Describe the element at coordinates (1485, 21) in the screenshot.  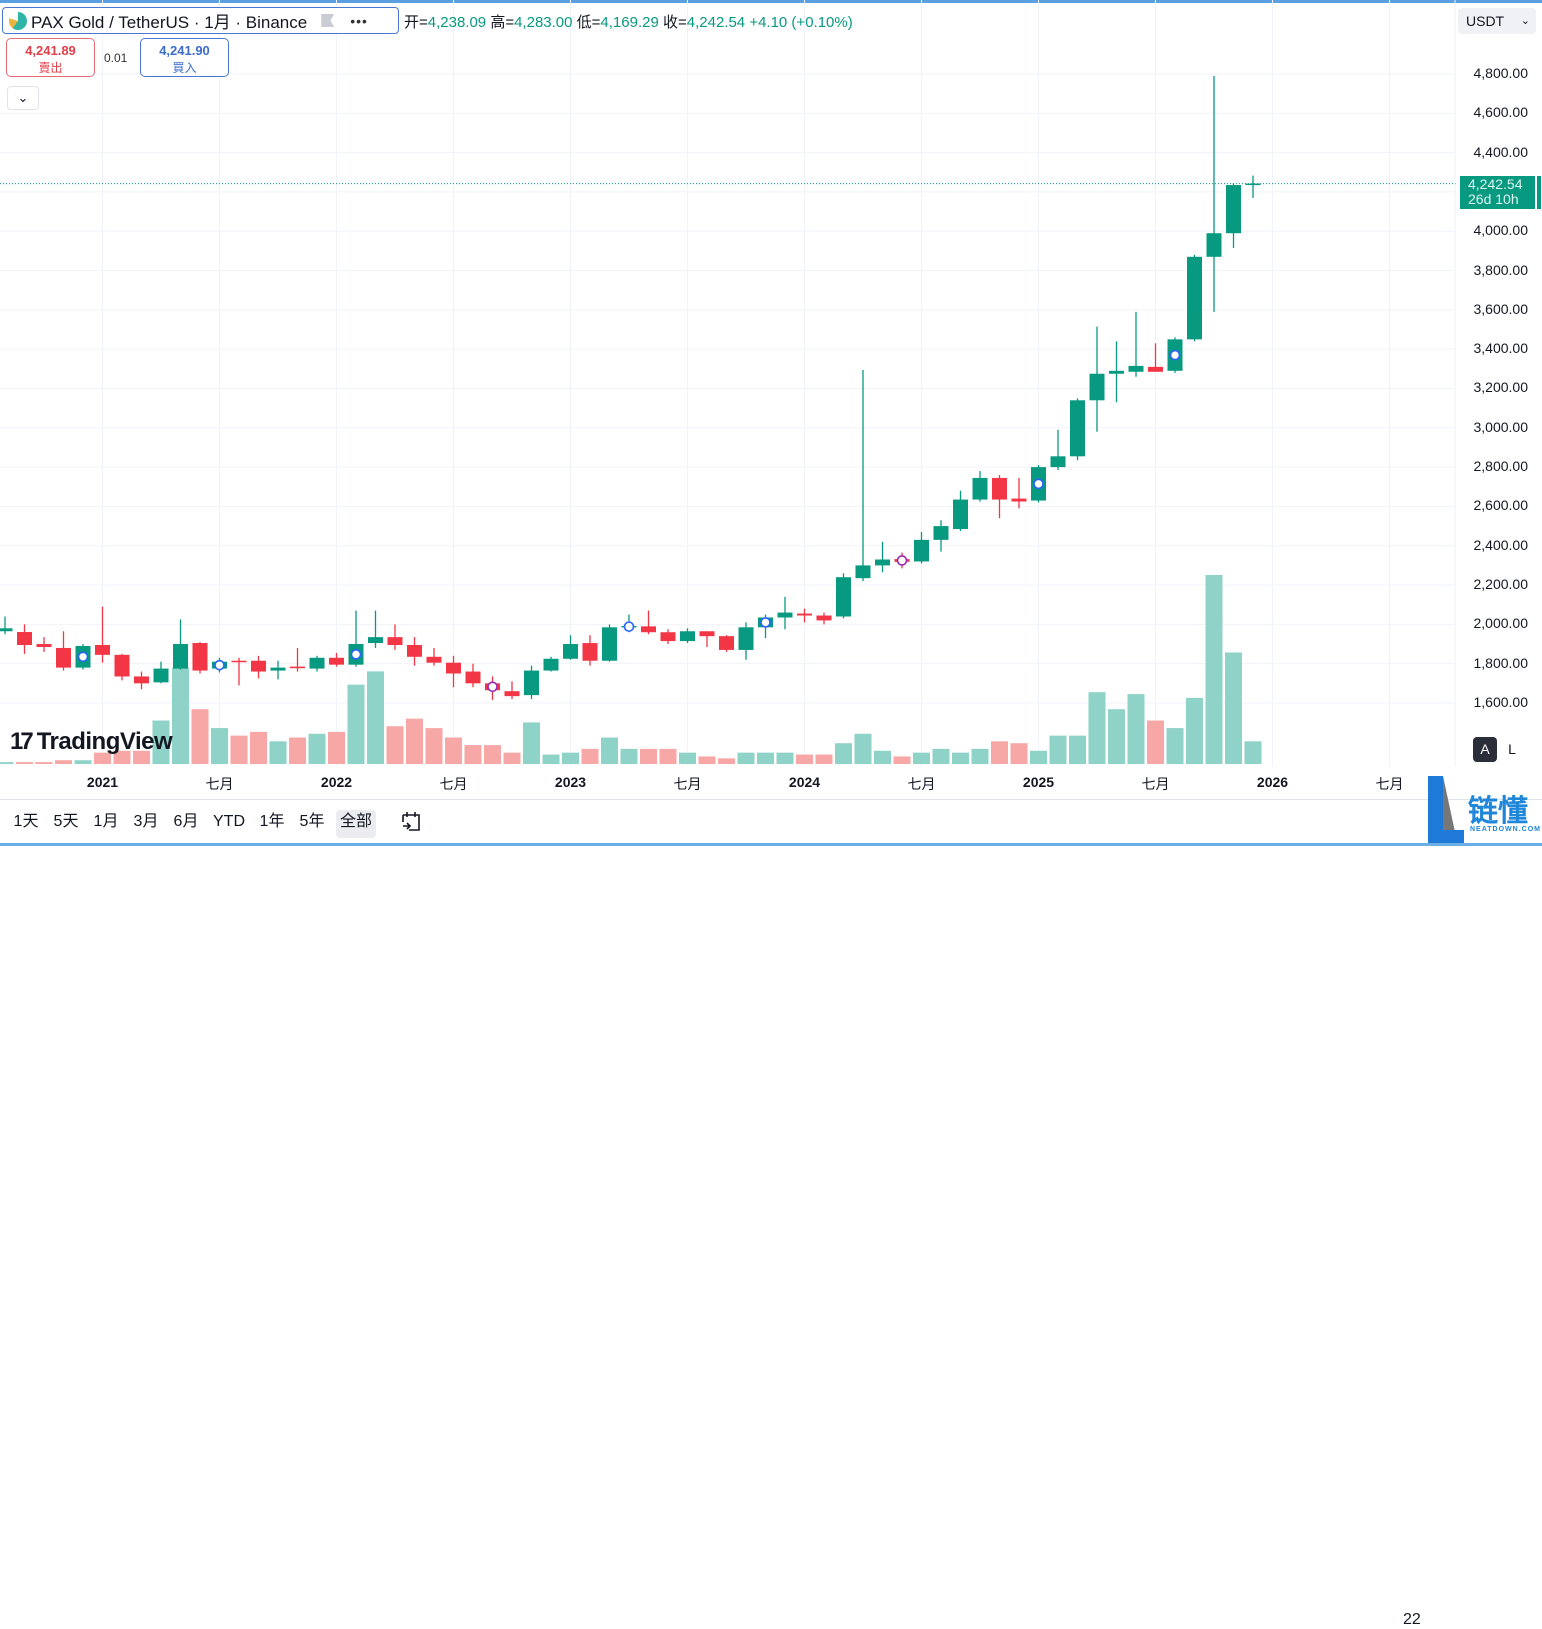
I see `currency-label: USDT` at that location.